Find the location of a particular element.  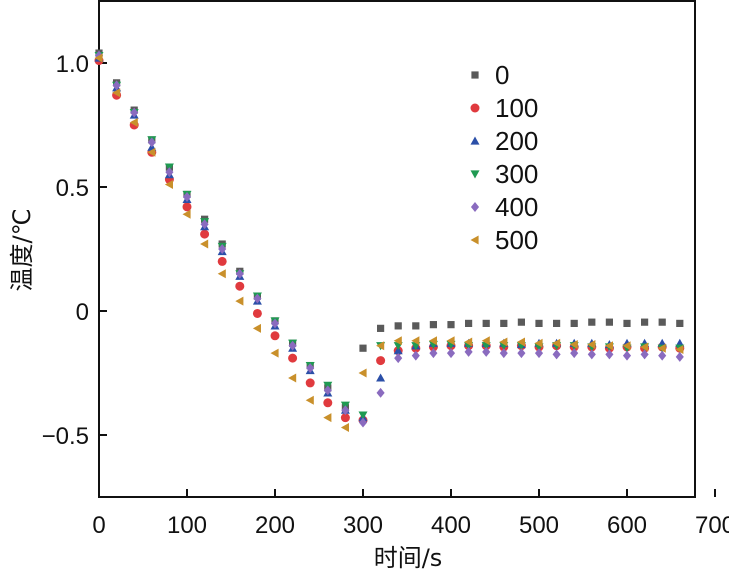

y-tick-label: −0.5 is located at coordinates (65, 436).